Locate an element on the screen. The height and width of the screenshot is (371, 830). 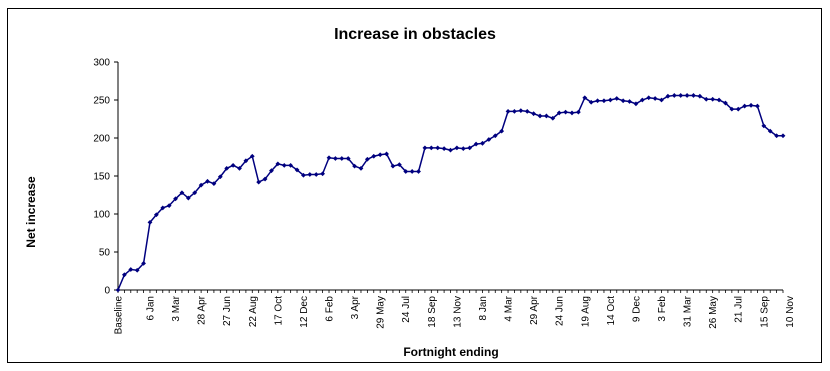
x-tick-label: 31 Mar is located at coordinates (688, 311).